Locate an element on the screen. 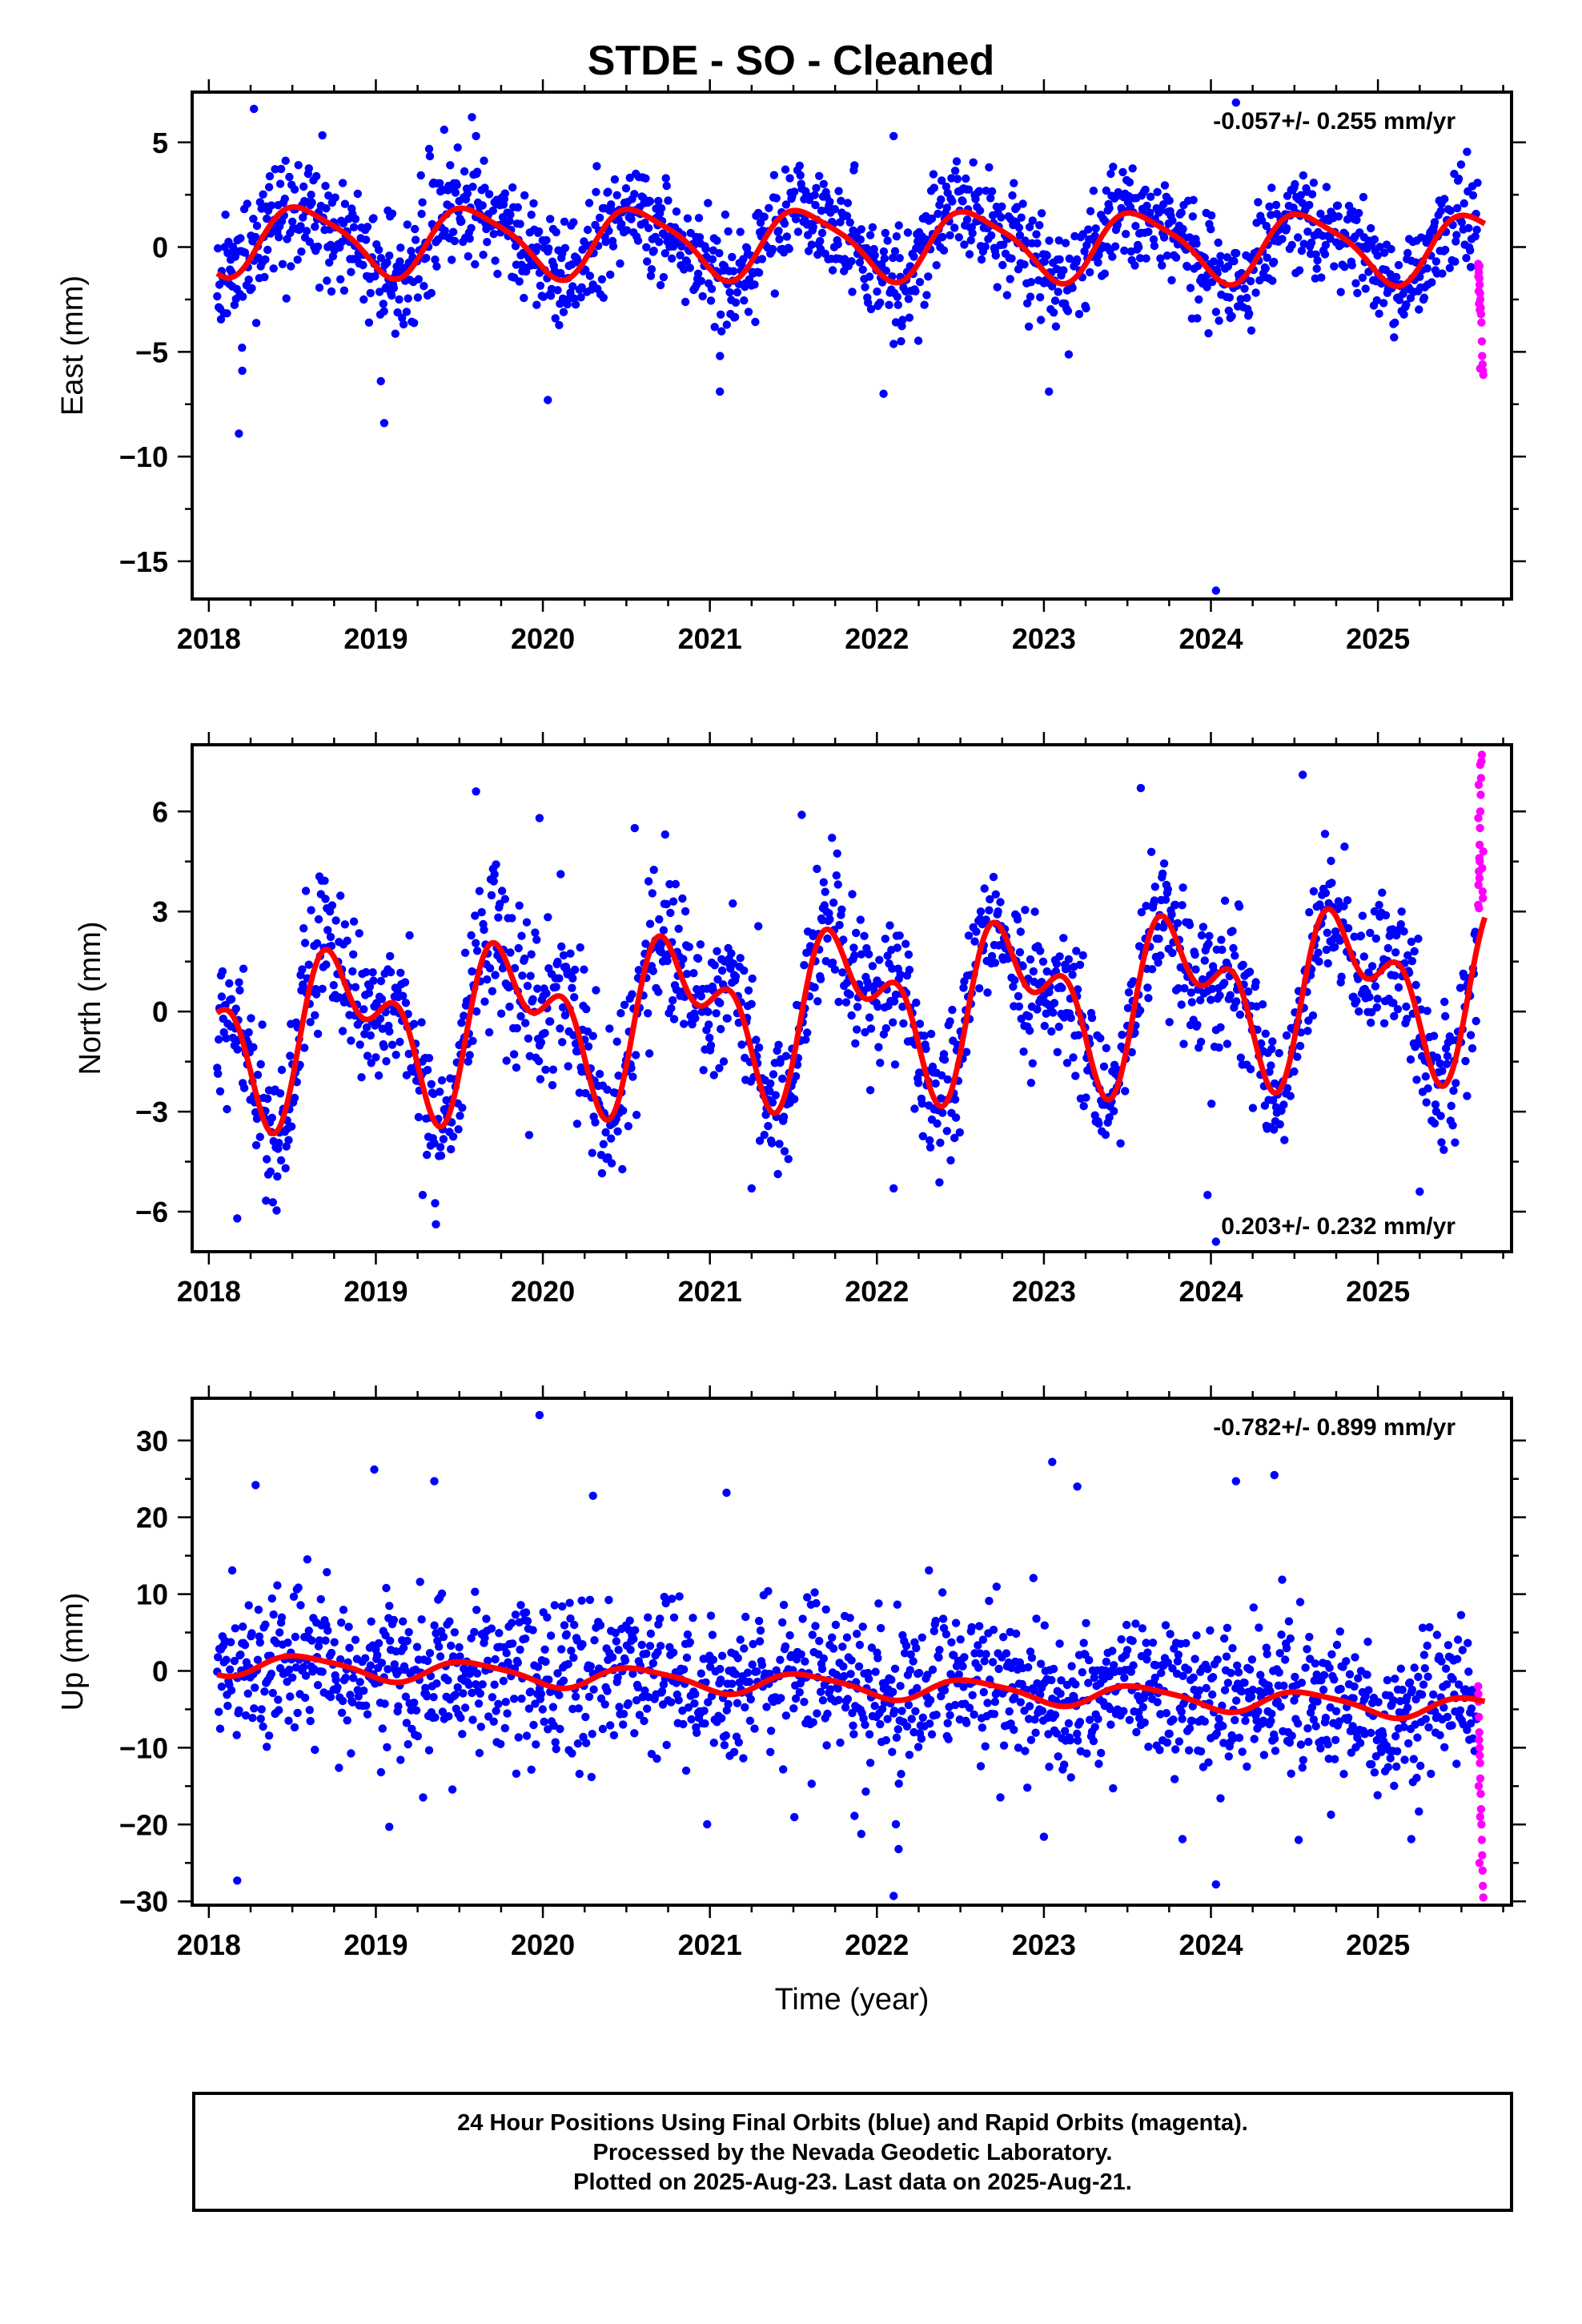 The height and width of the screenshot is (2324, 1582). rapid-orbit-points is located at coordinates (1481, 1792).